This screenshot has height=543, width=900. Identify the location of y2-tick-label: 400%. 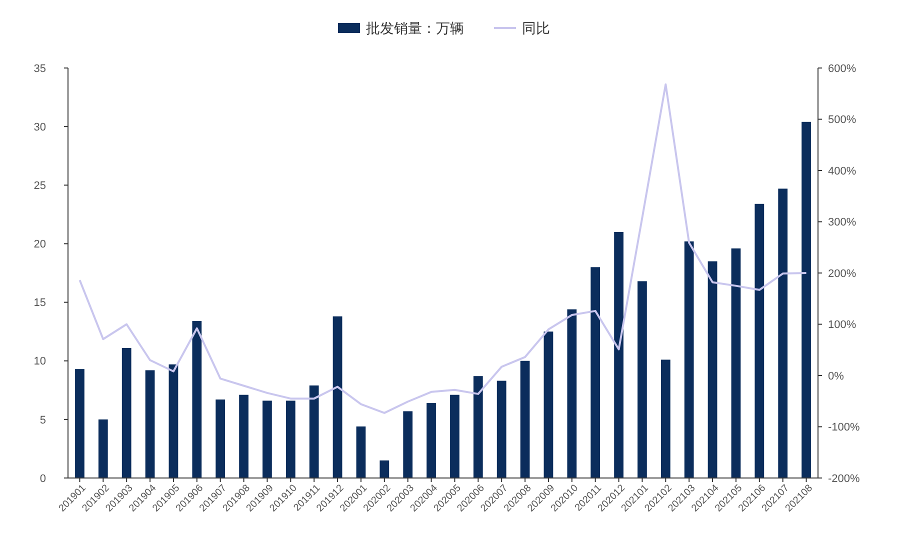
(842, 171).